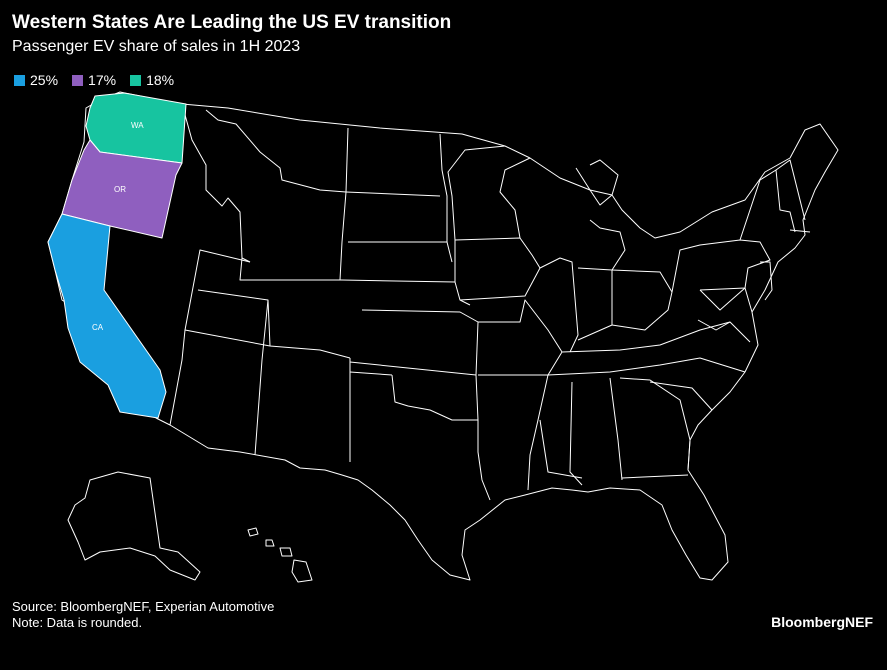  I want to click on legend-swatch-or, so click(78, 80).